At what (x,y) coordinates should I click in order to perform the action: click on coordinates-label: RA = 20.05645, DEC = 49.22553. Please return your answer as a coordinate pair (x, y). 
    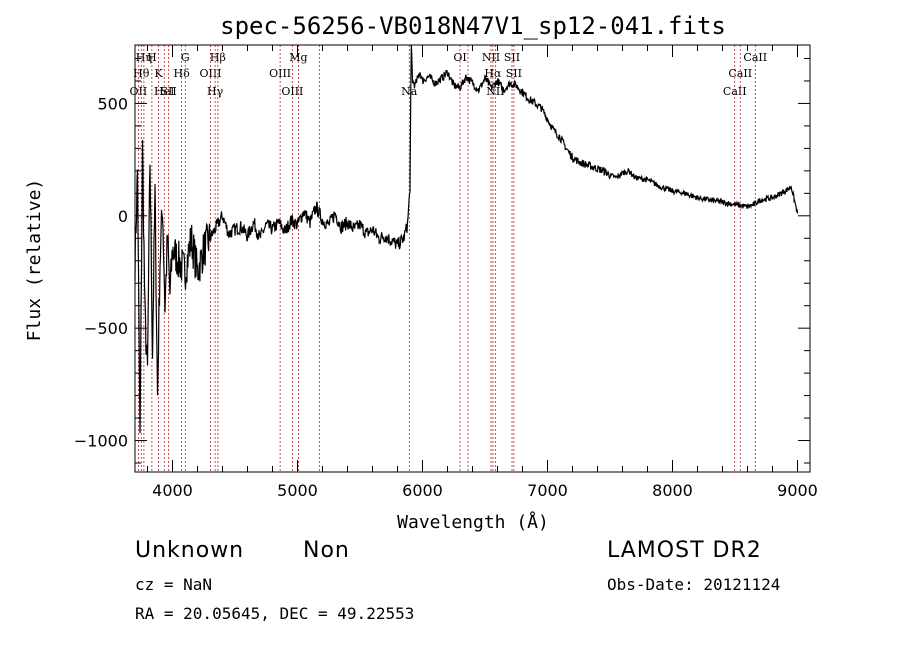
    Looking at the image, I should click on (275, 613).